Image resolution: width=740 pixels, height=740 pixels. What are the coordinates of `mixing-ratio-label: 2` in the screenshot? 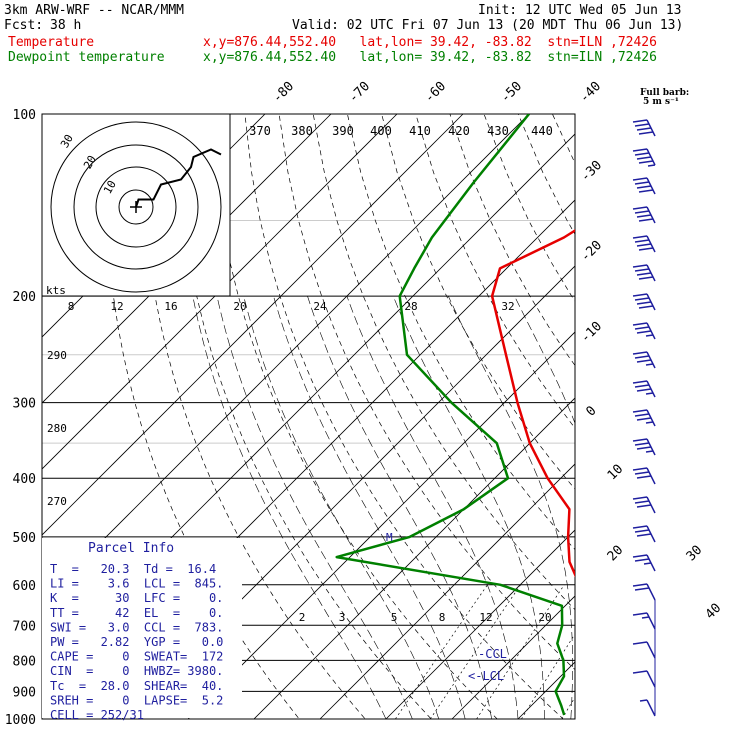 It's located at (302, 617).